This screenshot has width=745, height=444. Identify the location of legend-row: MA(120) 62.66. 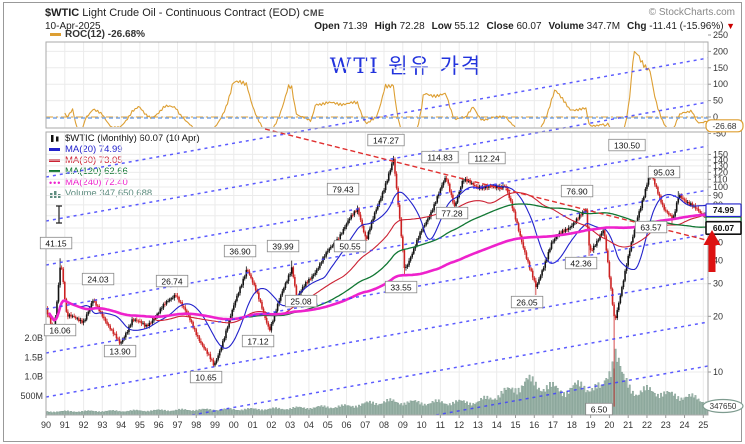
(124, 171).